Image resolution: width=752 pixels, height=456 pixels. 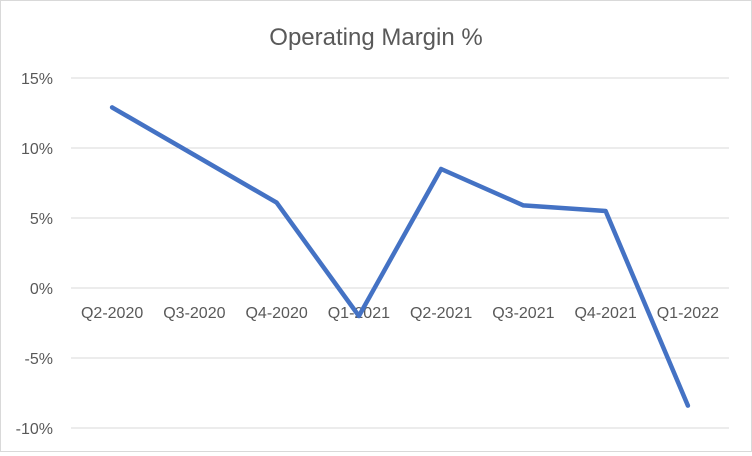 What do you see at coordinates (688, 313) in the screenshot?
I see `x-tick-label: Q1-2022` at bounding box center [688, 313].